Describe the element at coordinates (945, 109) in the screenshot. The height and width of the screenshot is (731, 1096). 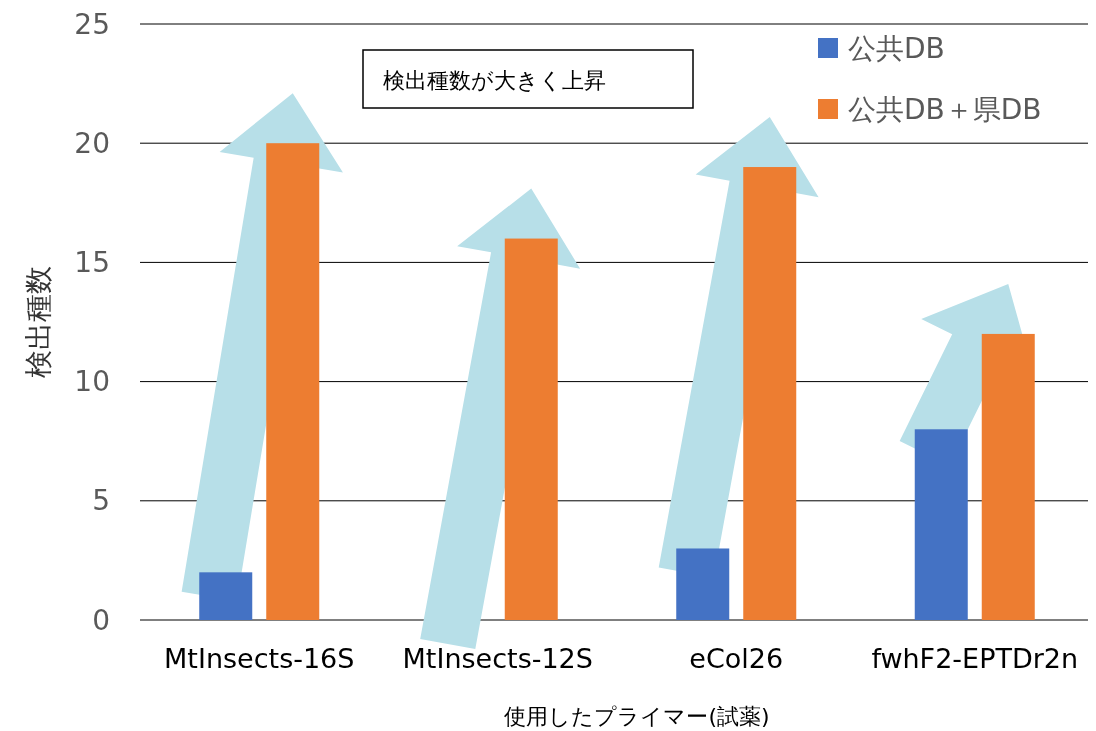
I see `legend-label: 公共DB＋県DB` at that location.